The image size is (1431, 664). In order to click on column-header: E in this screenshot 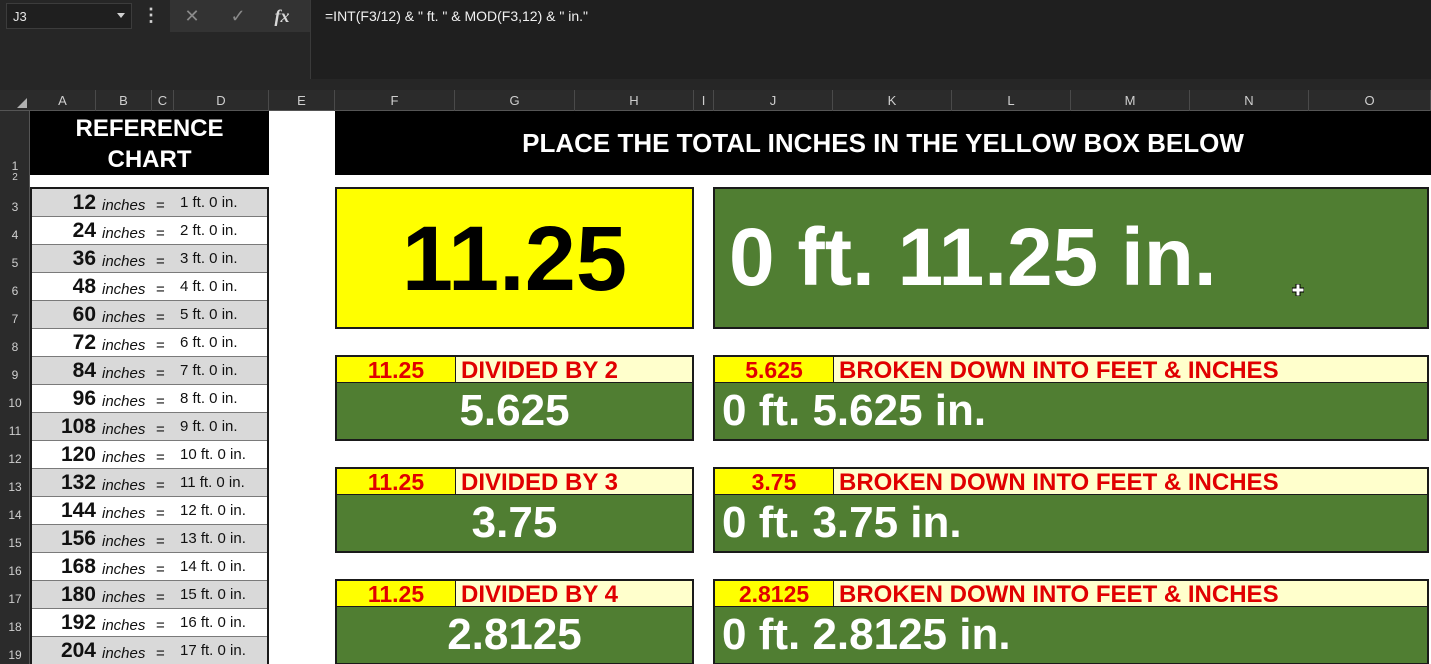, I will do `click(302, 100)`.